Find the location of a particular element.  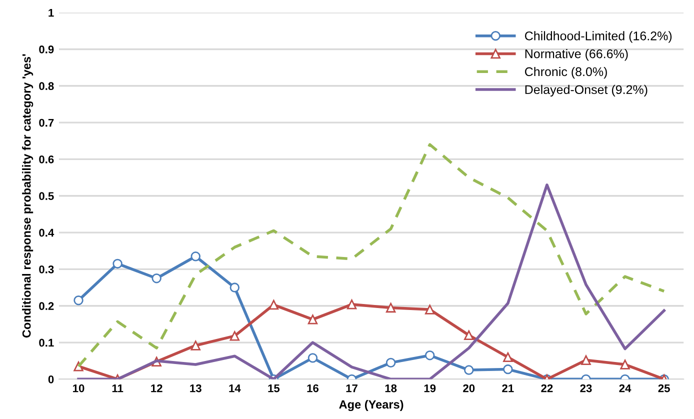

y-tick-label: 1 is located at coordinates (51, 12).